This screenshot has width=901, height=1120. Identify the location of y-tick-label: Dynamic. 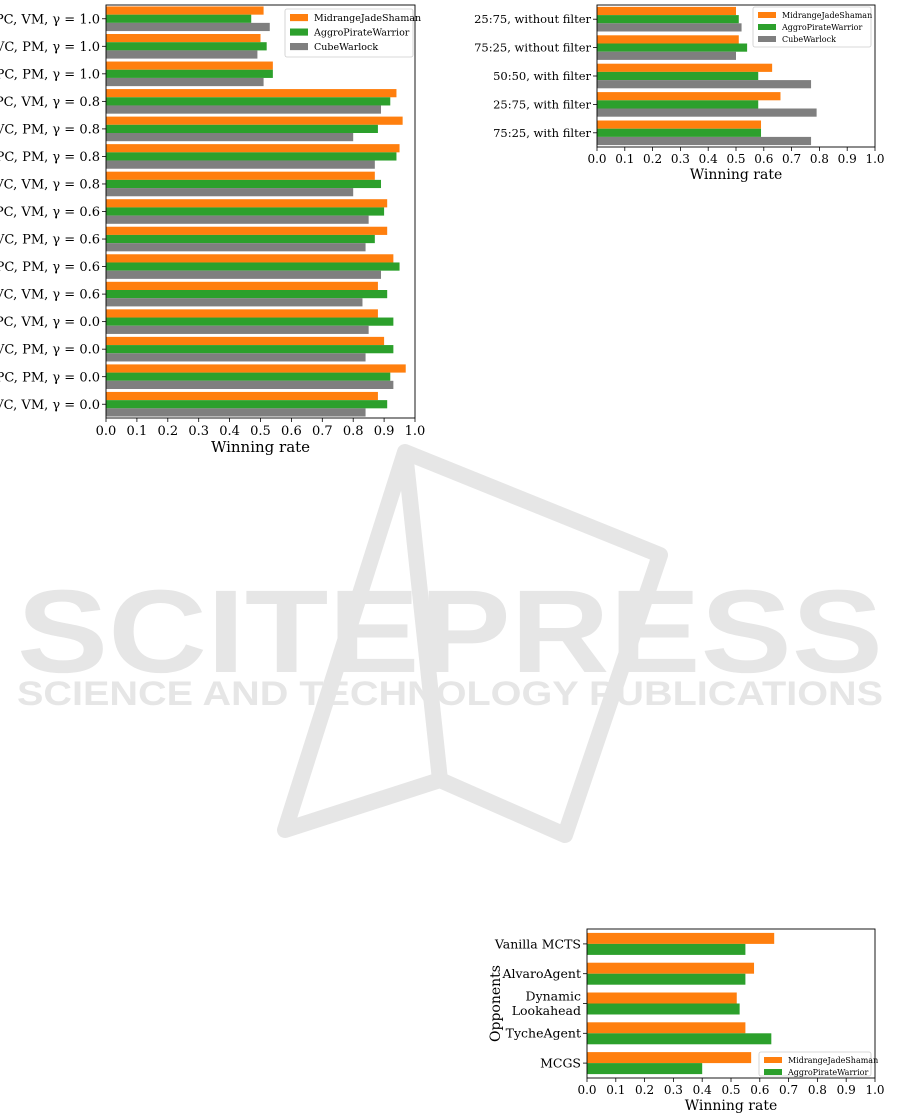
(553, 996).